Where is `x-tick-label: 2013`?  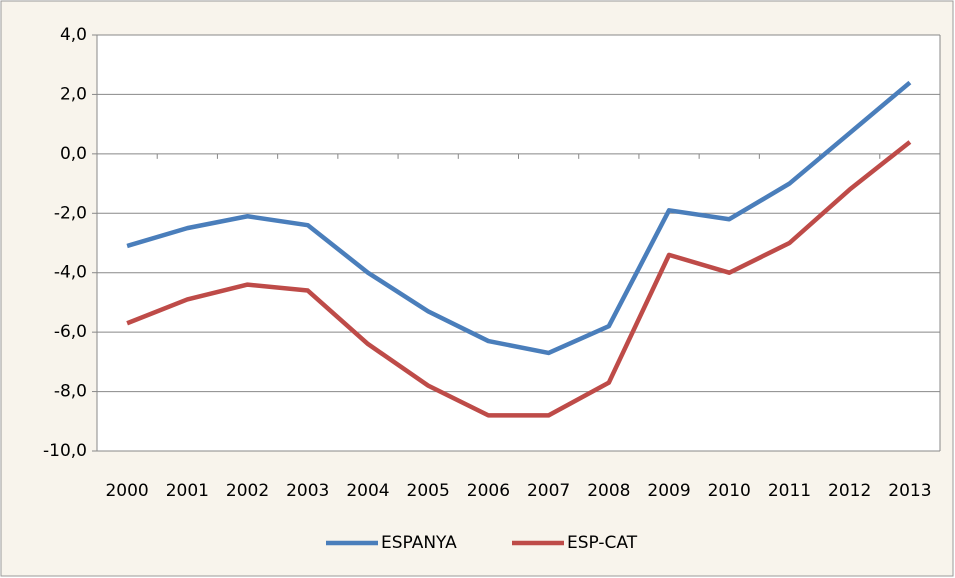
x-tick-label: 2013 is located at coordinates (909, 491).